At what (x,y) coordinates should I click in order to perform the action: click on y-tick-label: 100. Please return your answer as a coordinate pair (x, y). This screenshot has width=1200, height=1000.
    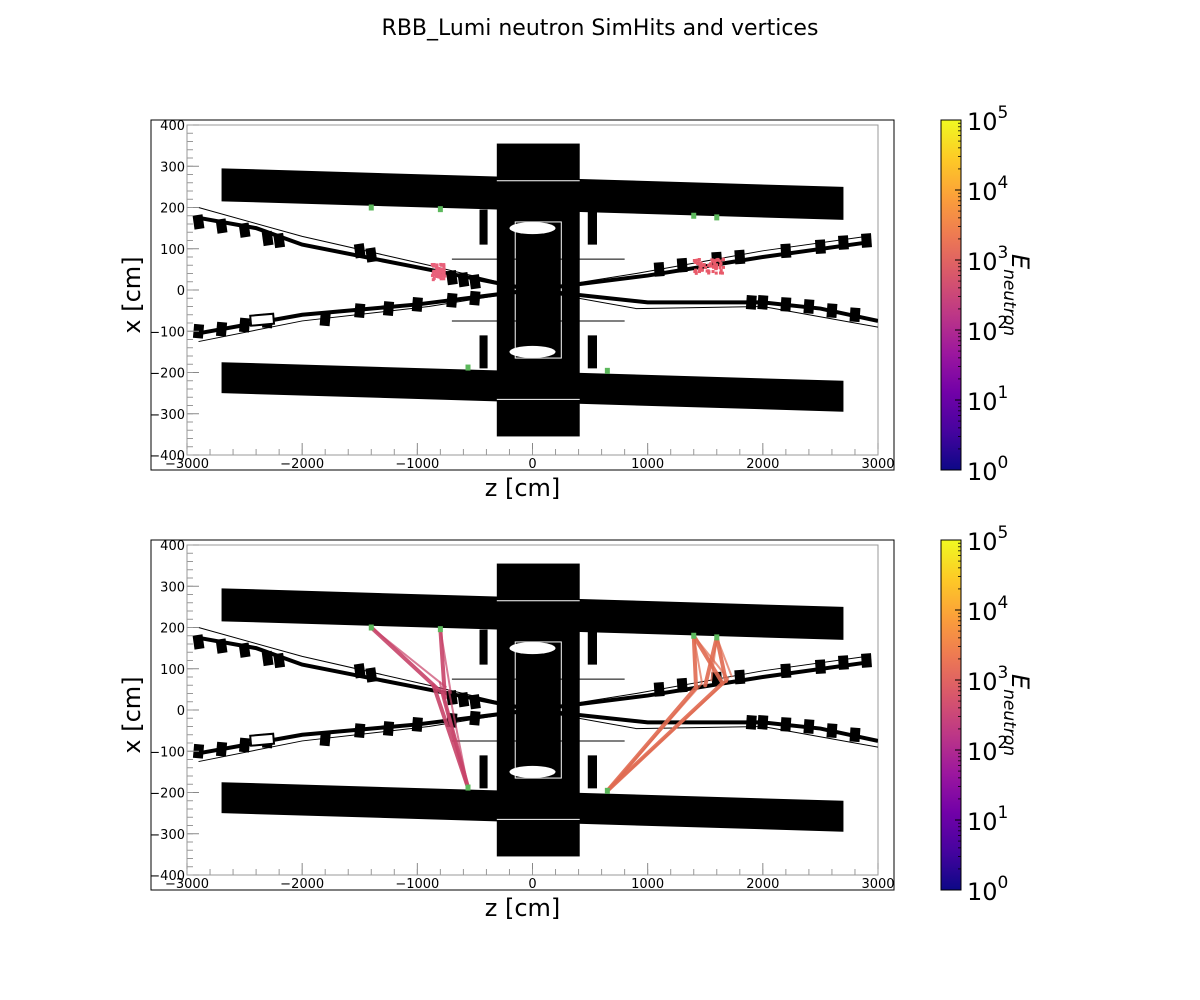
    Looking at the image, I should click on (172, 670).